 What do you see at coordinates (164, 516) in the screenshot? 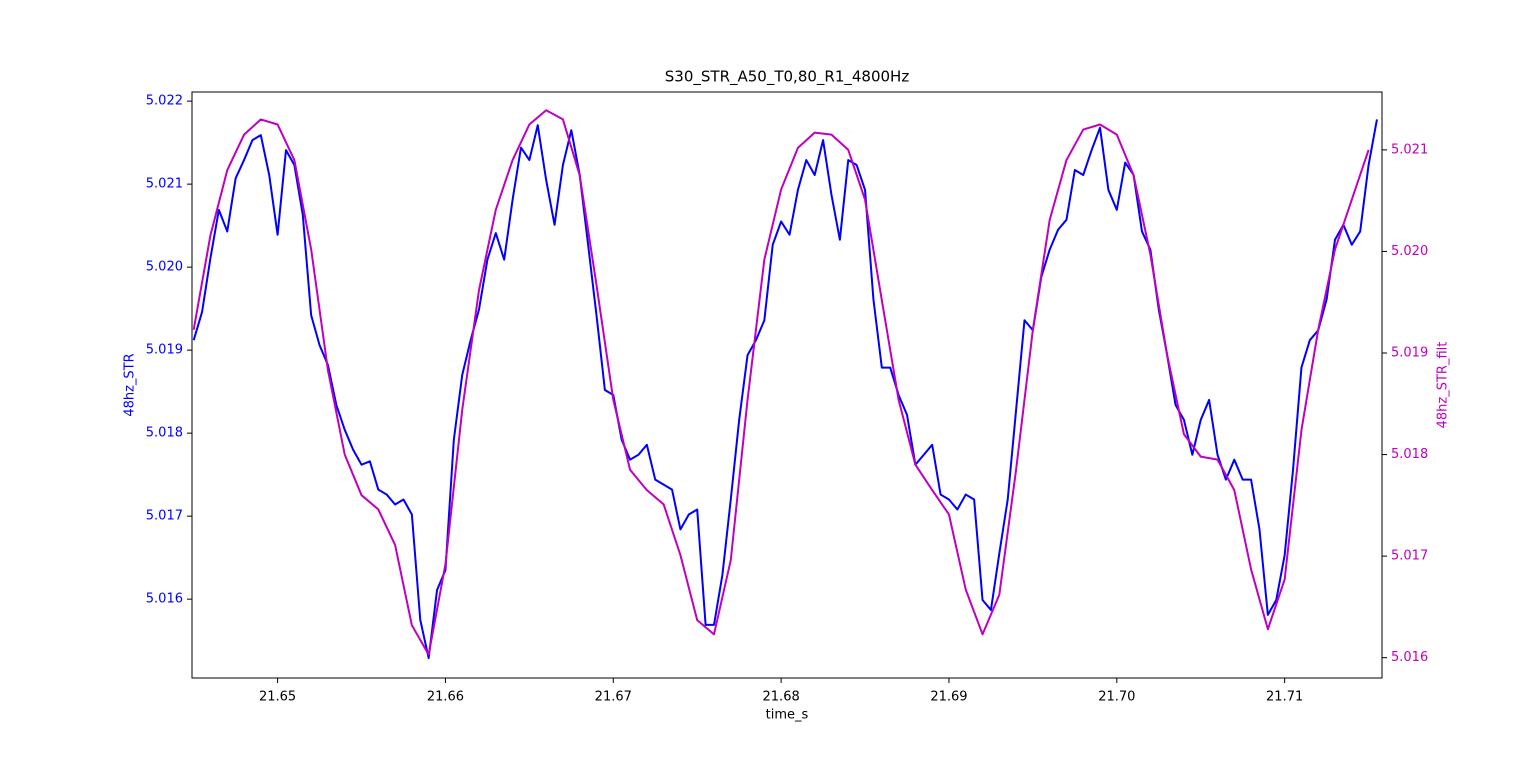
I see `y-tick-label: 5.017` at bounding box center [164, 516].